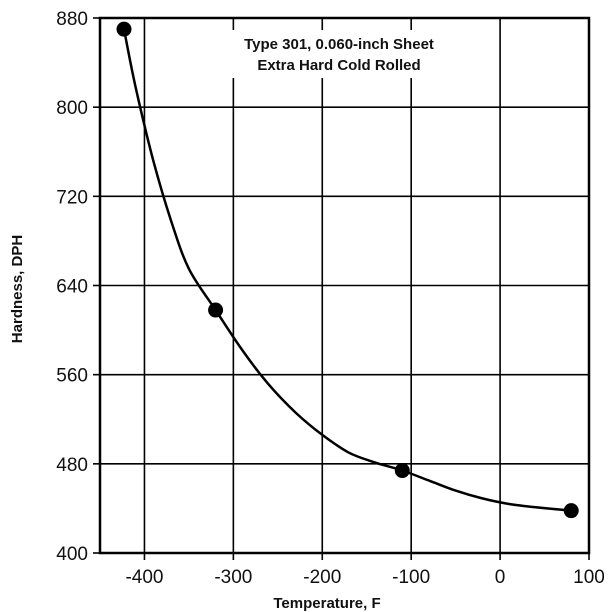 The height and width of the screenshot is (612, 608). I want to click on y-tick-label: 720, so click(72, 197).